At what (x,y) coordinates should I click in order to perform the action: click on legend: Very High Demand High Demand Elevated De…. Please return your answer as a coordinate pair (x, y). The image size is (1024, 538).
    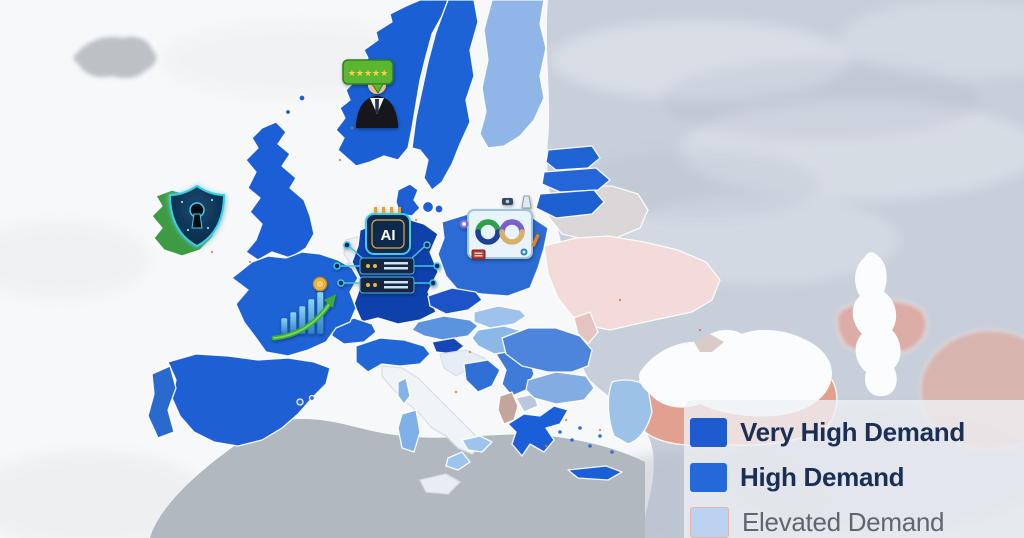
    Looking at the image, I should click on (854, 469).